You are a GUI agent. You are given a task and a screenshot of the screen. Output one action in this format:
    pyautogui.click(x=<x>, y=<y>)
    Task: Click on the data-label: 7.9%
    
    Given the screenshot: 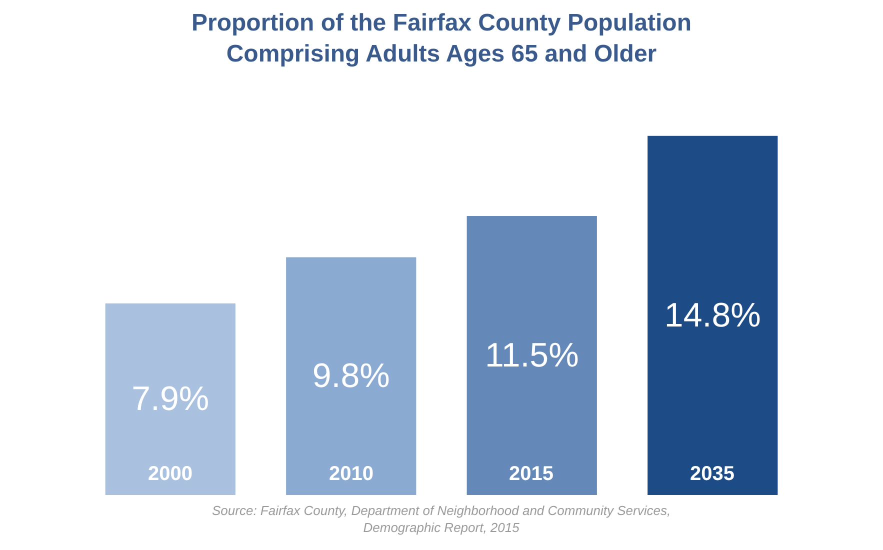 What is the action you would take?
    pyautogui.click(x=171, y=399)
    